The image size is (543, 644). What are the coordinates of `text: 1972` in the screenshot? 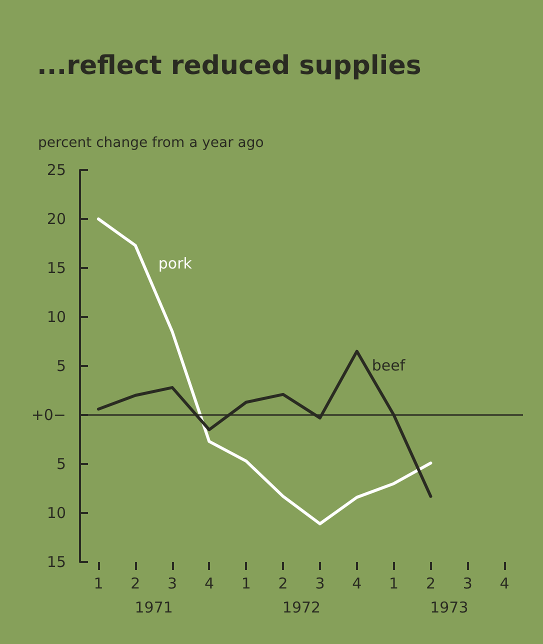 It's located at (301, 607).